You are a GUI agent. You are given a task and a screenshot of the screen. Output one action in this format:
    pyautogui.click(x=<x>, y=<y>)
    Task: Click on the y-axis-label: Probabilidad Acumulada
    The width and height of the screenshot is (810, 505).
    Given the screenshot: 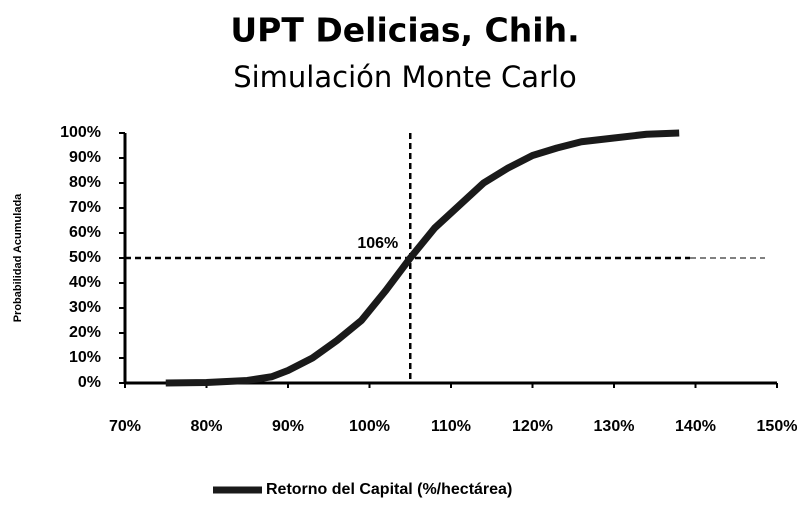 What is the action you would take?
    pyautogui.click(x=18, y=257)
    